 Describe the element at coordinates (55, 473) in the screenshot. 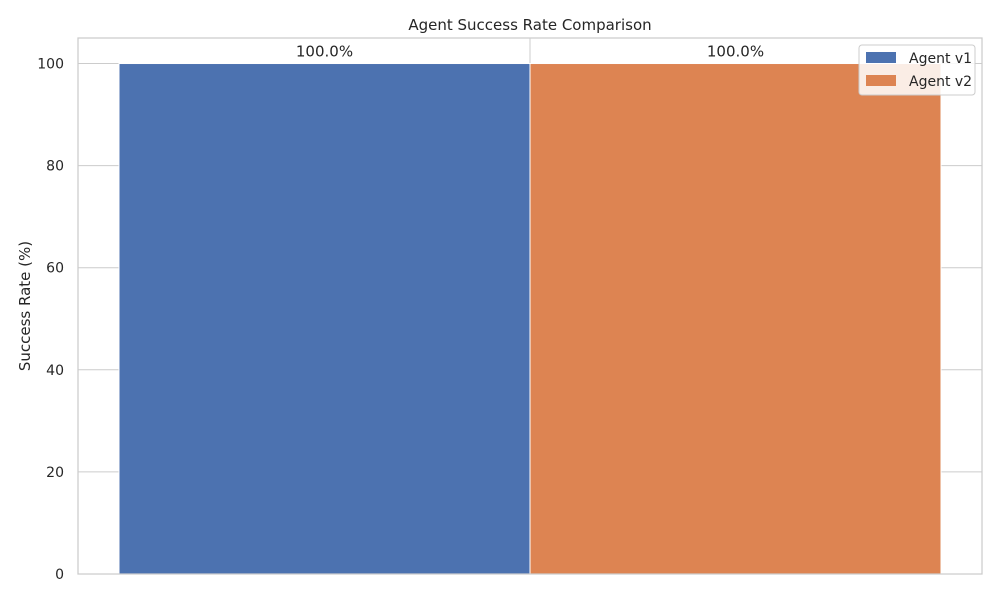

I see `y-tick-label-20: 20` at that location.